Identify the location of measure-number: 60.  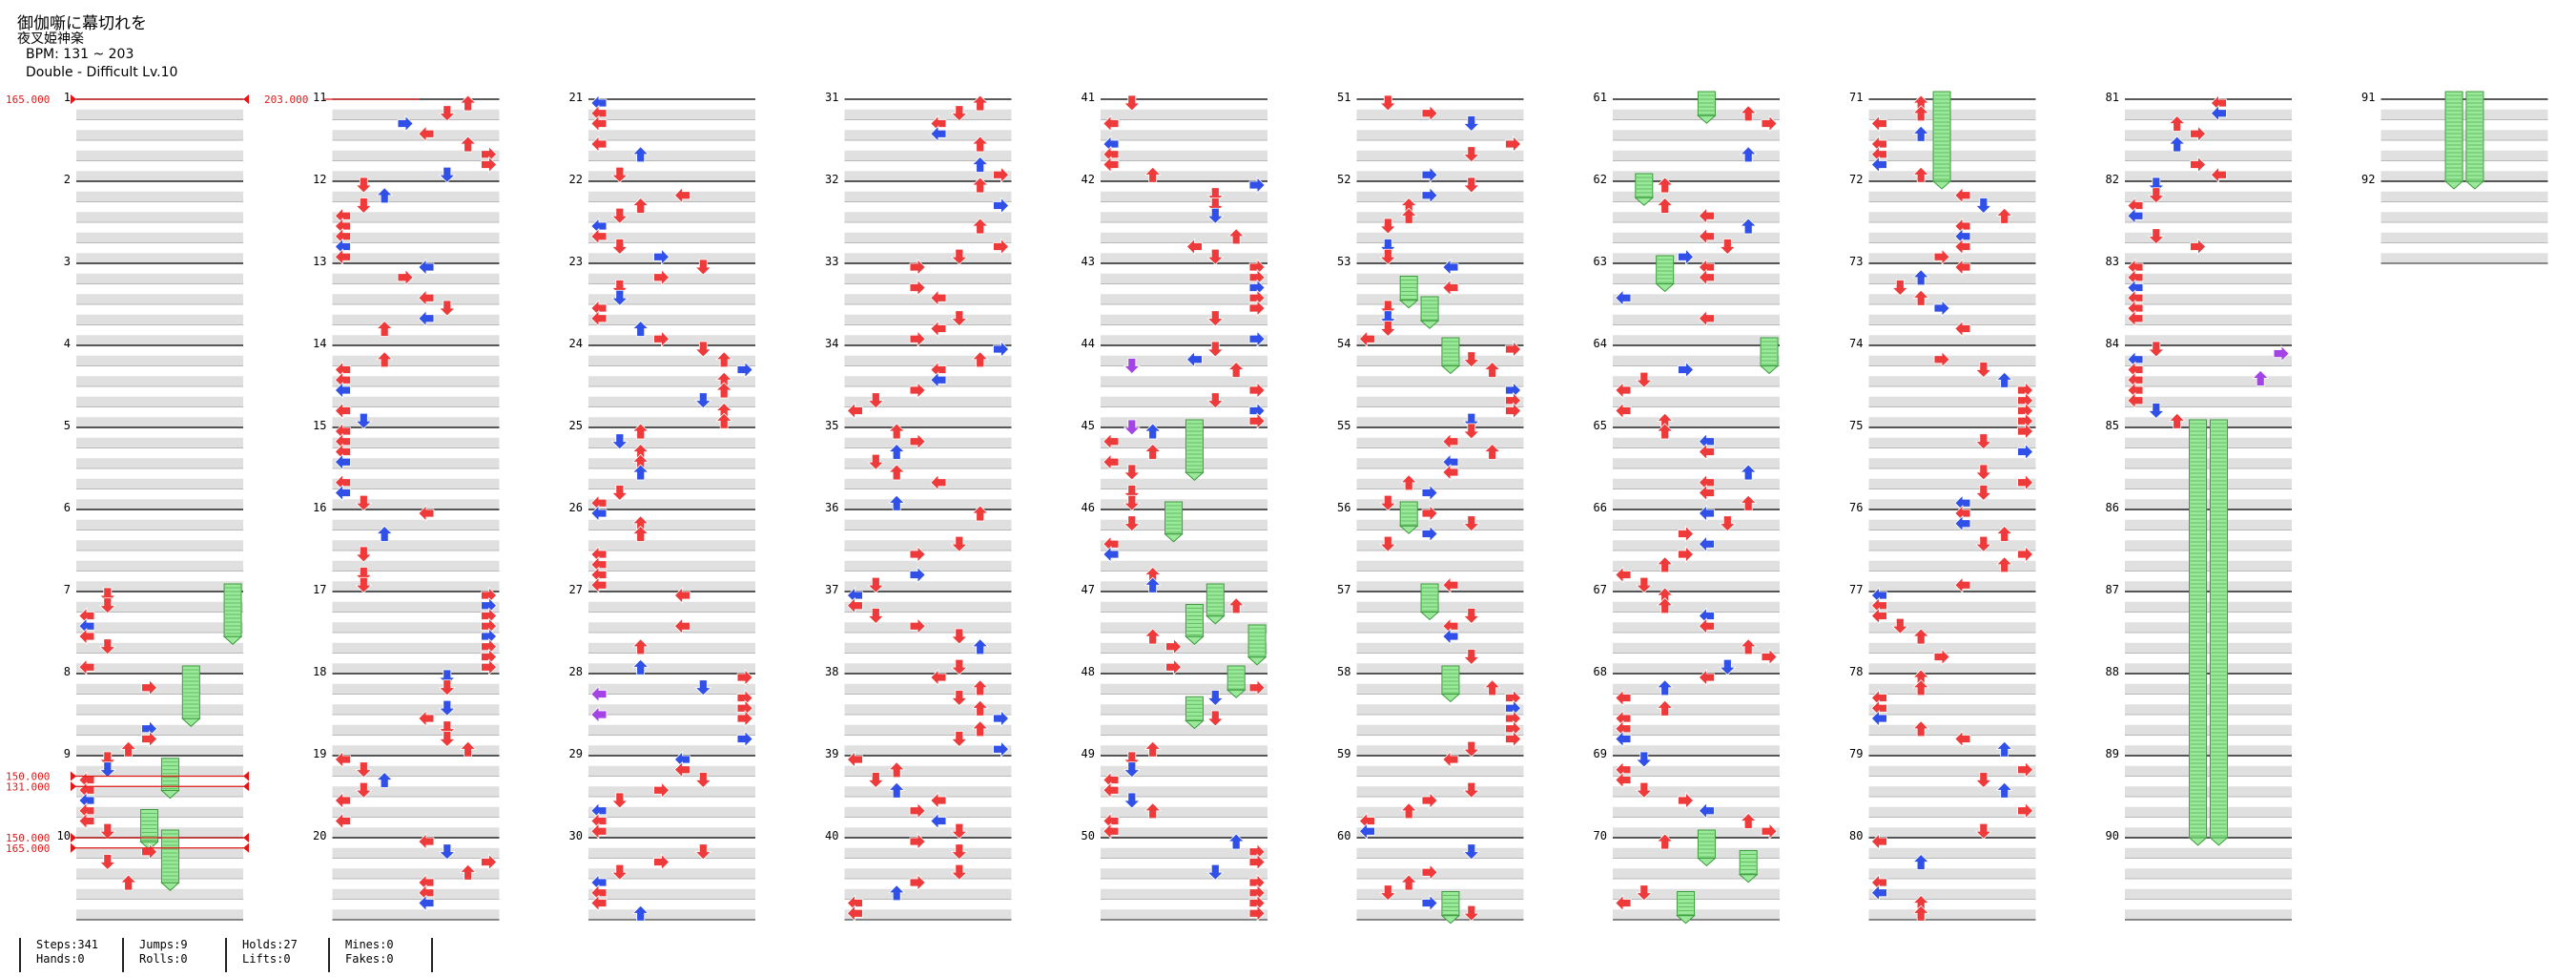
(1343, 835).